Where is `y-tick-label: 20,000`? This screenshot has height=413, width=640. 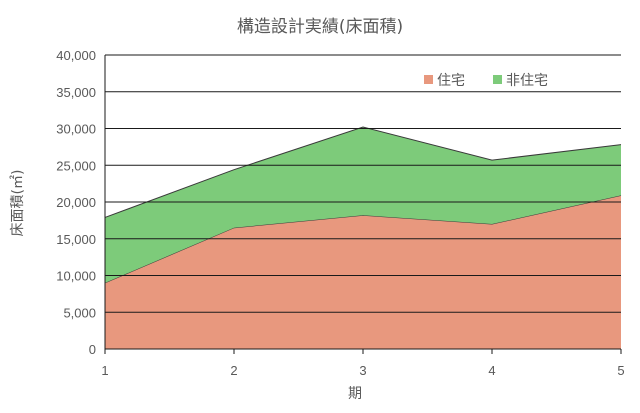
y-tick-label: 20,000 is located at coordinates (76, 202).